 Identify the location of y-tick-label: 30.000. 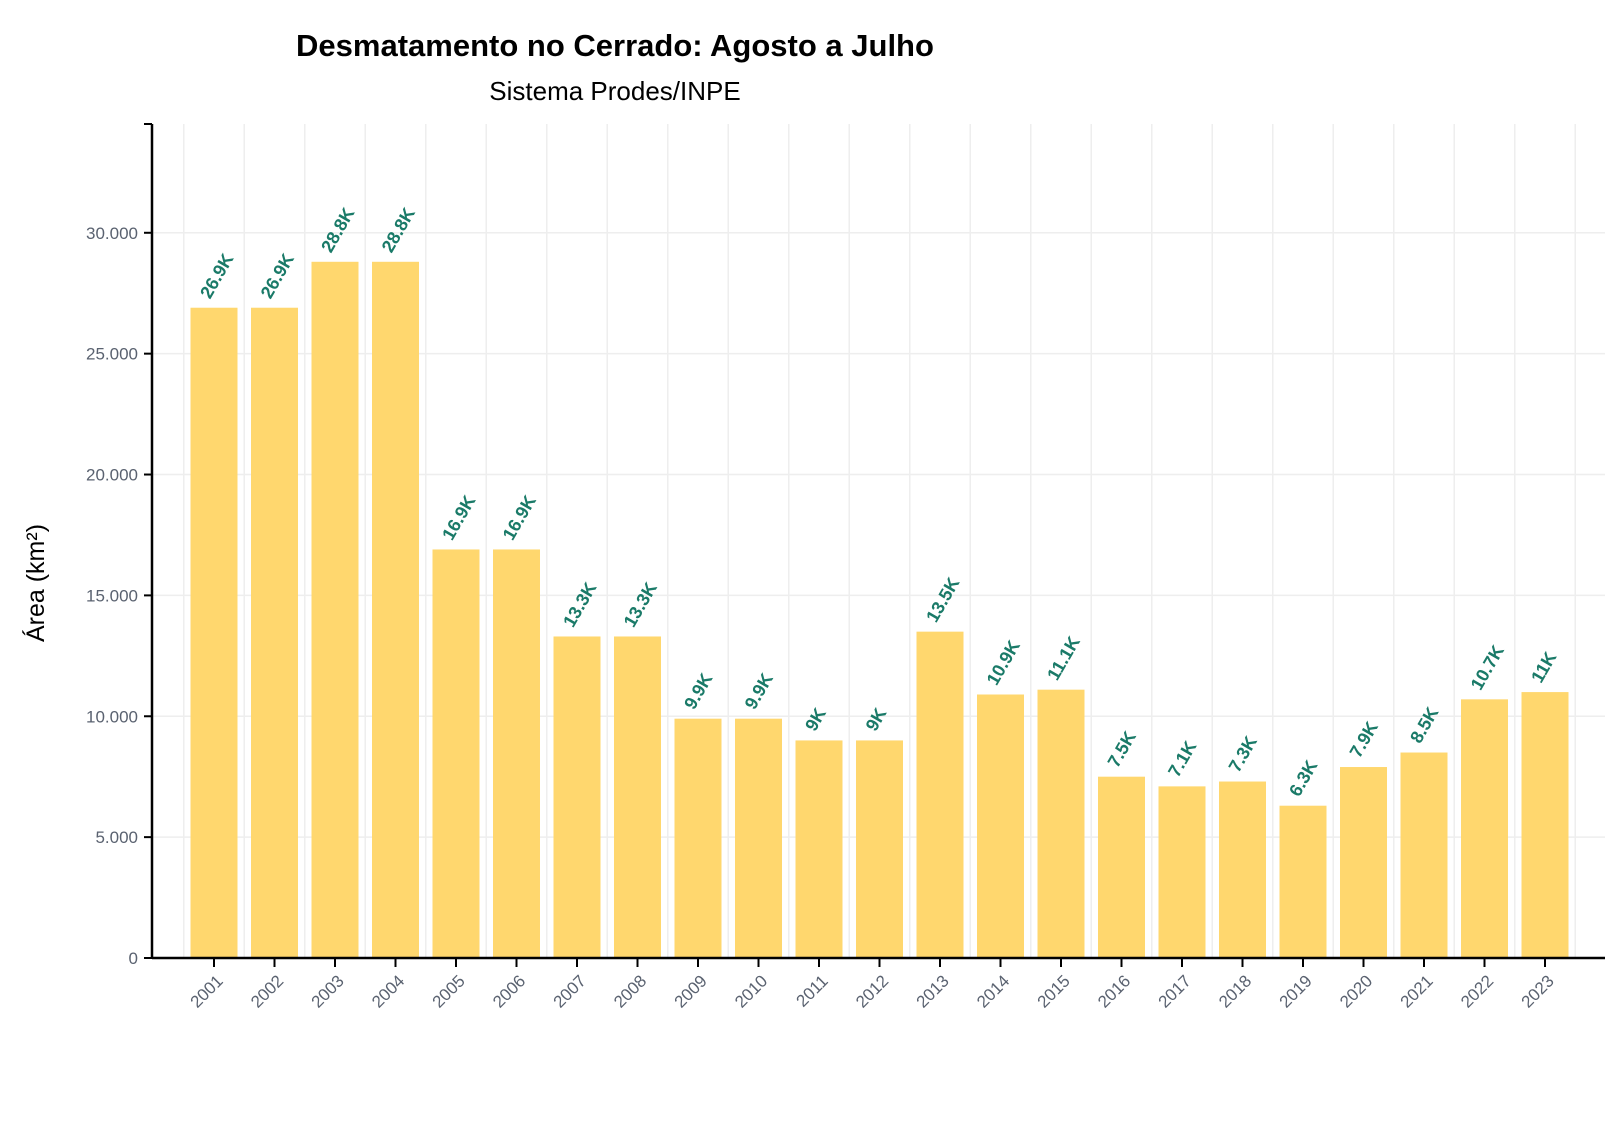
(112, 233).